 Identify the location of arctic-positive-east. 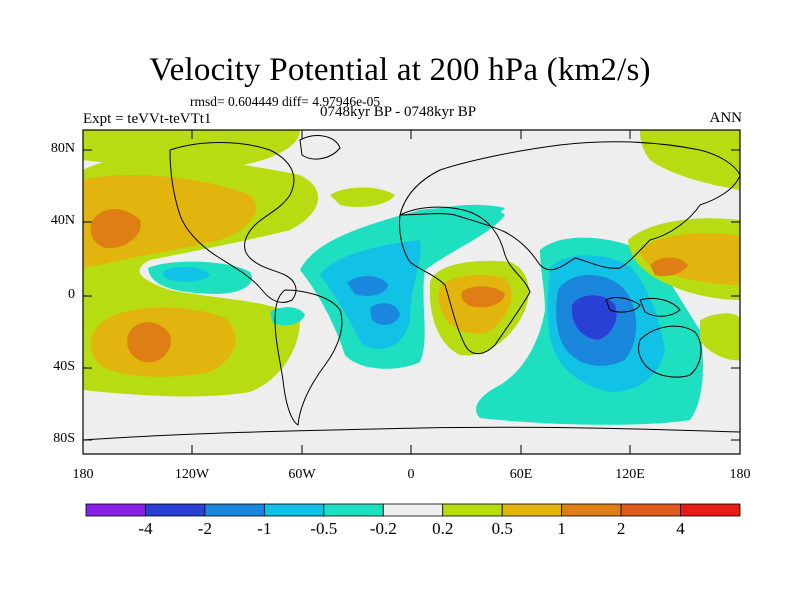
(690, 160).